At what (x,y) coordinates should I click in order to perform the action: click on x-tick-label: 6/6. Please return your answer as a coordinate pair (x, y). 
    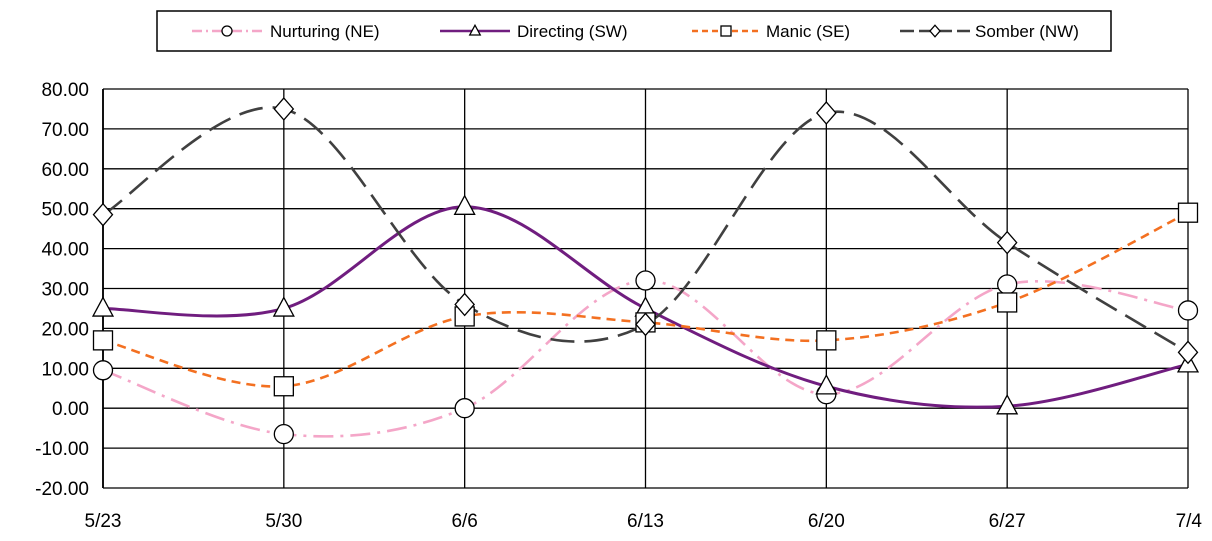
    Looking at the image, I should click on (464, 521).